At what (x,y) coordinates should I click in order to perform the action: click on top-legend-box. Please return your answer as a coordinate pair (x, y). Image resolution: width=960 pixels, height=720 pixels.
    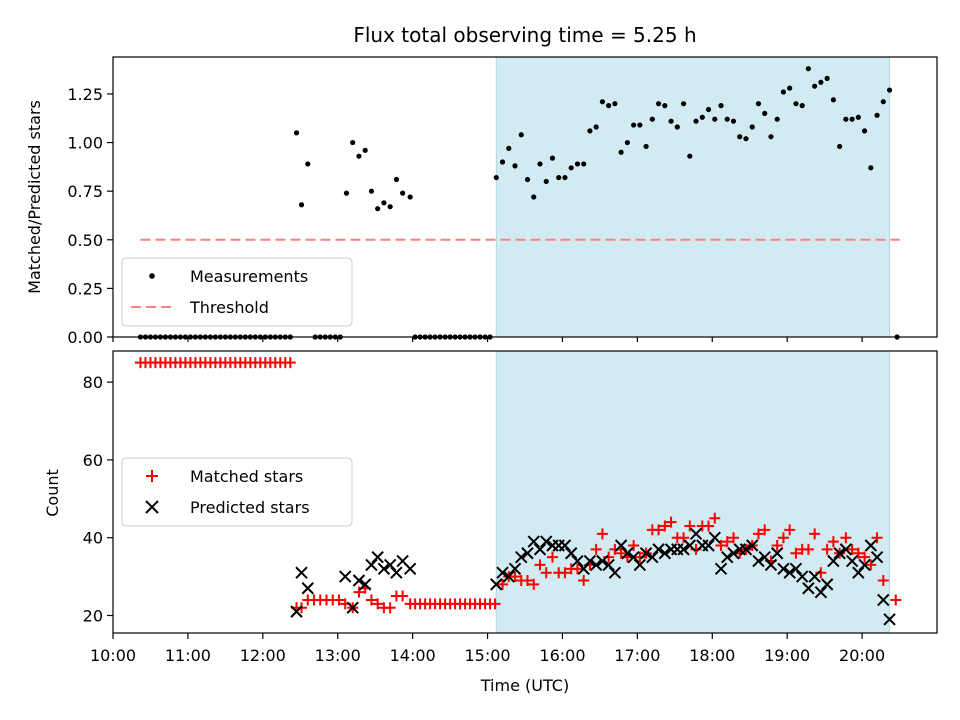
    Looking at the image, I should click on (237, 292).